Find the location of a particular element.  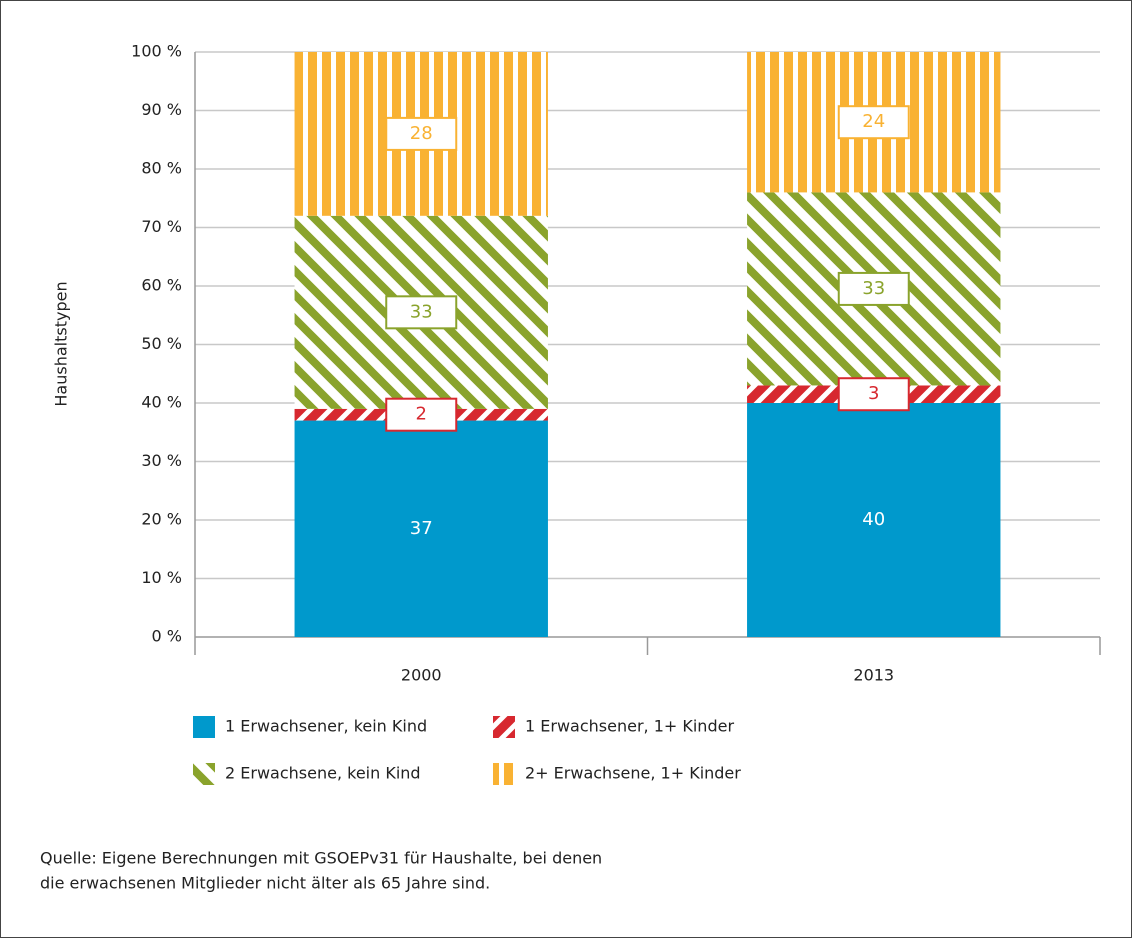

legend-label: 1 Erwachsener, kein Kind is located at coordinates (326, 726).